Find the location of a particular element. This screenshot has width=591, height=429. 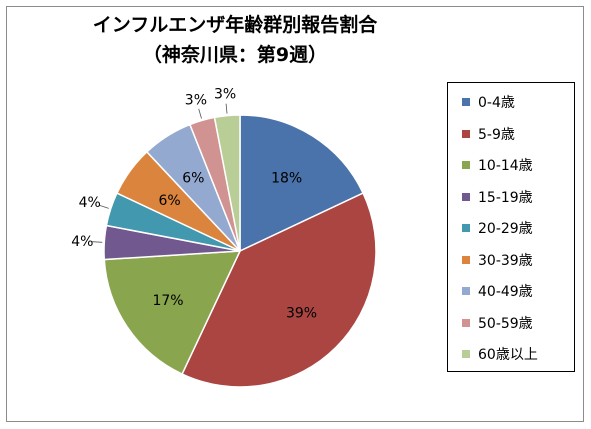

data-label-6: 6% is located at coordinates (193, 179).